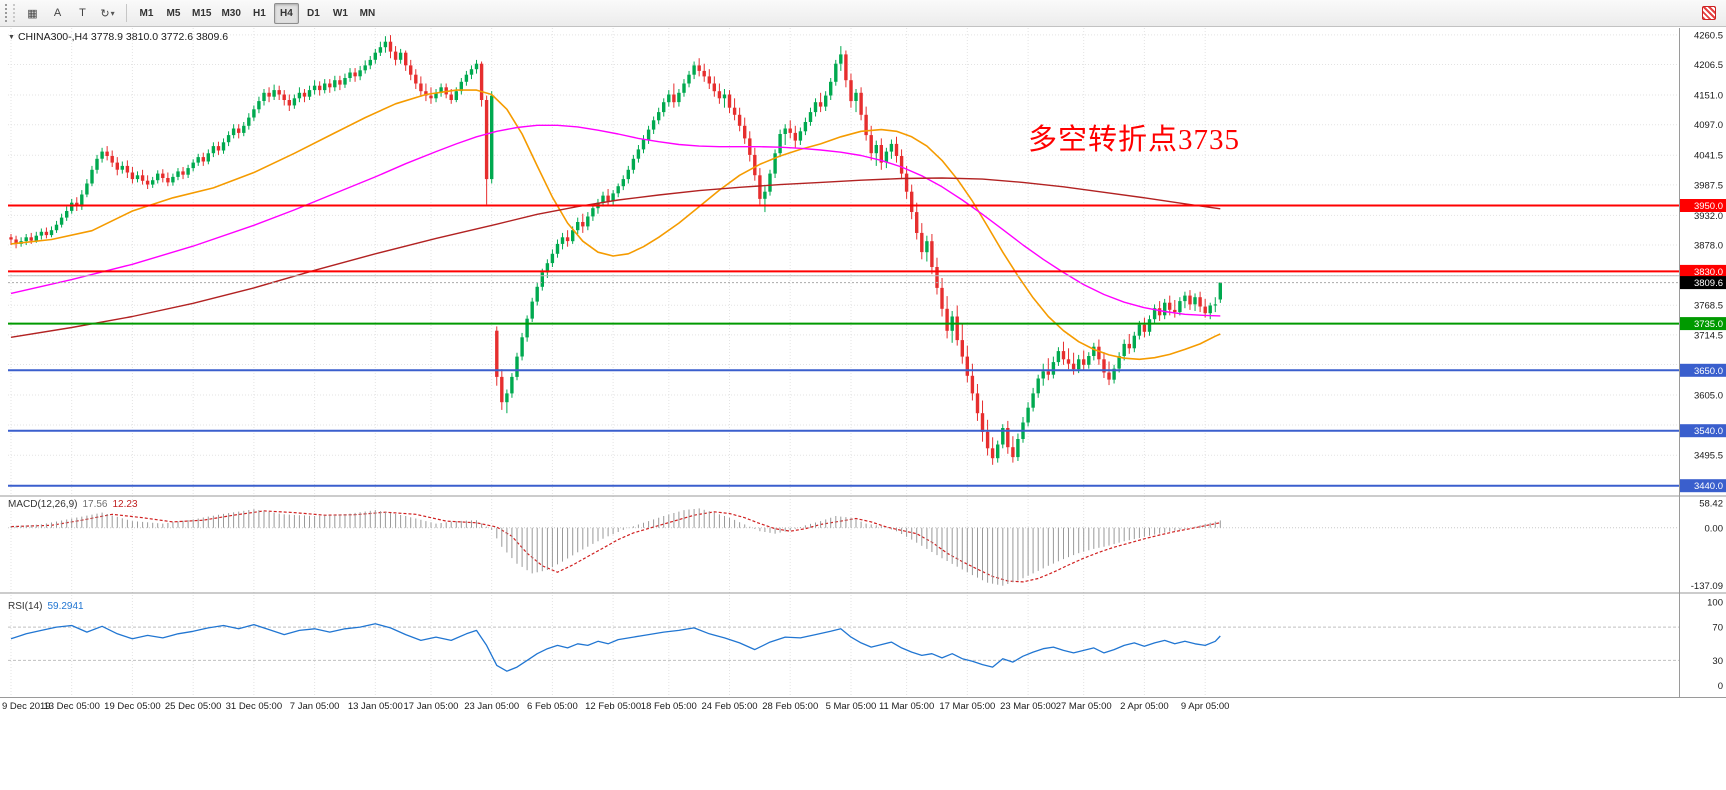 Image resolution: width=1726 pixels, height=790 pixels. I want to click on svg-text: 30, so click(1717, 661).